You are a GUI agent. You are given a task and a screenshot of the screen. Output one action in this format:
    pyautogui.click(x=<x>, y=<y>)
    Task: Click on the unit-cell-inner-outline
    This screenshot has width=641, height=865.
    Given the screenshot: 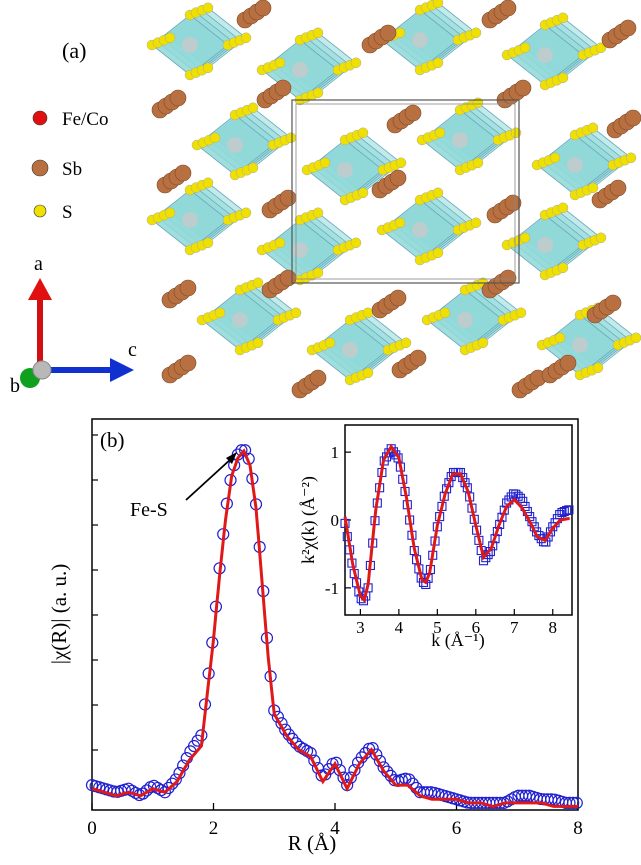 What is the action you would take?
    pyautogui.click(x=405, y=191)
    